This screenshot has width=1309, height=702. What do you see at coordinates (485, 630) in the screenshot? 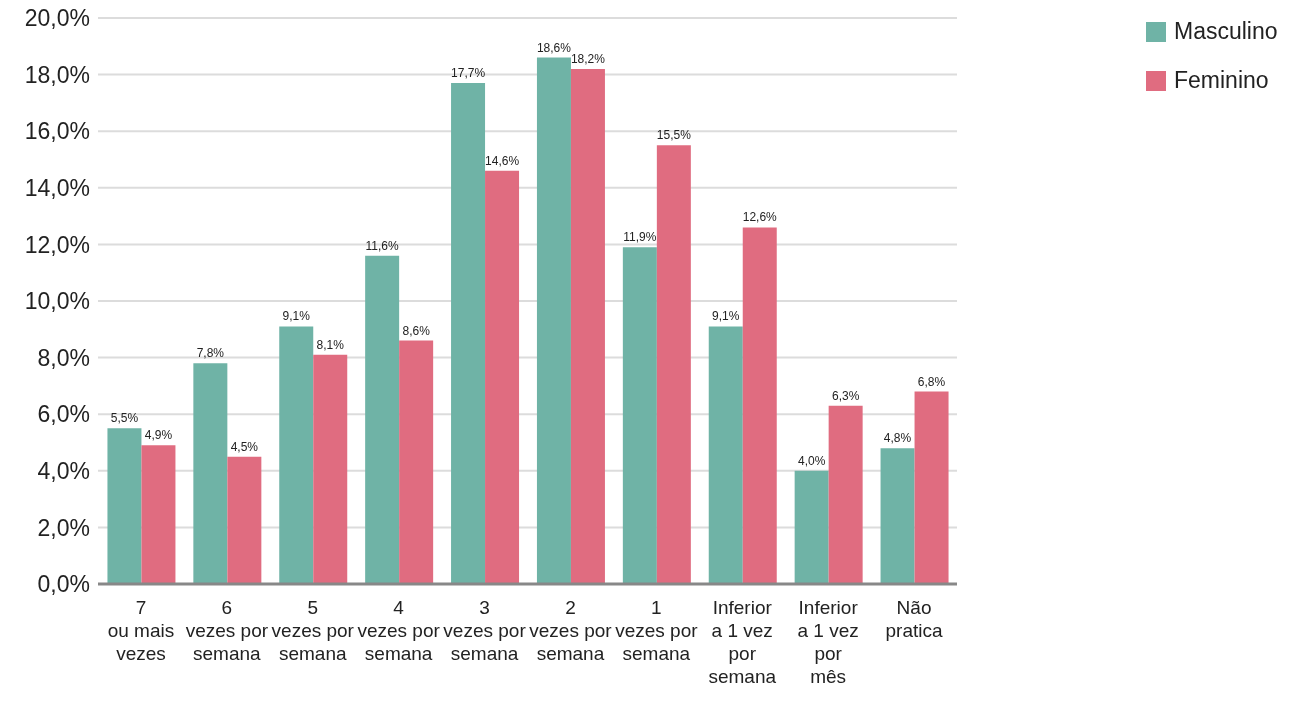
I see `x-tick-label: 3 vezes por semana` at bounding box center [485, 630].